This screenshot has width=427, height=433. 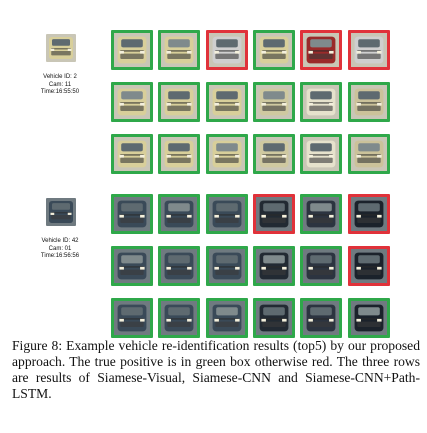 What do you see at coordinates (179, 154) in the screenshot?
I see `result-image-q1-r3-c2` at bounding box center [179, 154].